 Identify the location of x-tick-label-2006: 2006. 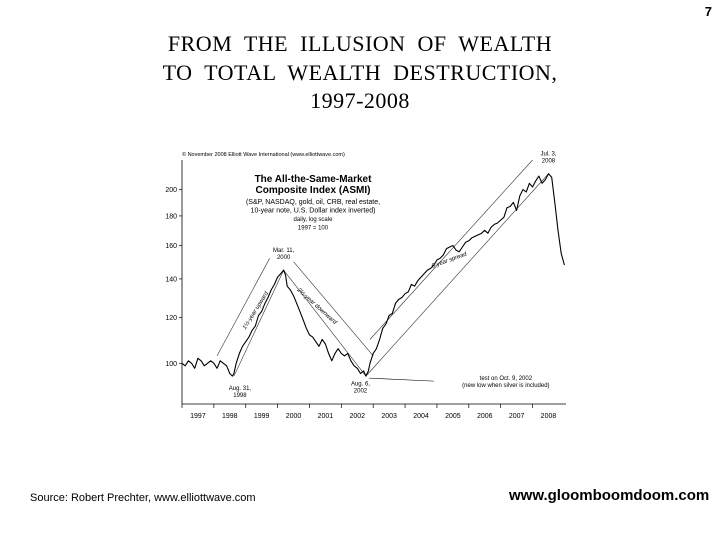
(485, 416).